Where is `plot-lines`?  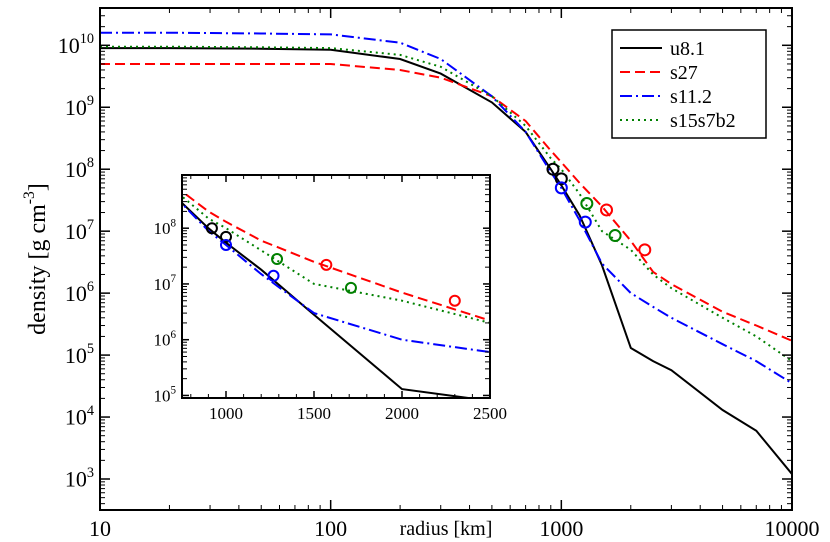
plot-lines is located at coordinates (336, 294).